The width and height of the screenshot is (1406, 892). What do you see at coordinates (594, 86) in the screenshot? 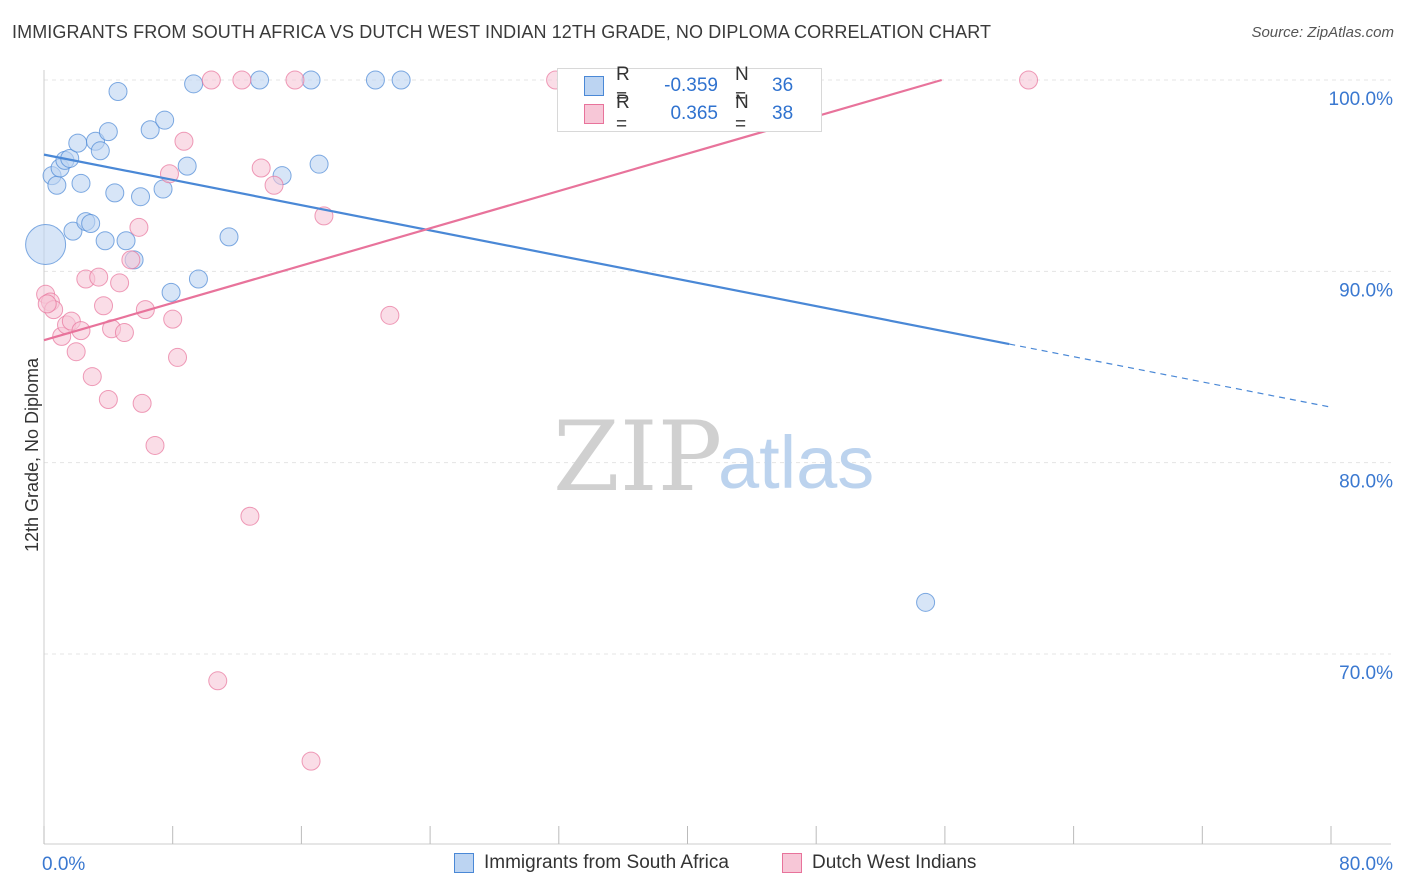
I see `stats-swatch-blue` at bounding box center [594, 86].